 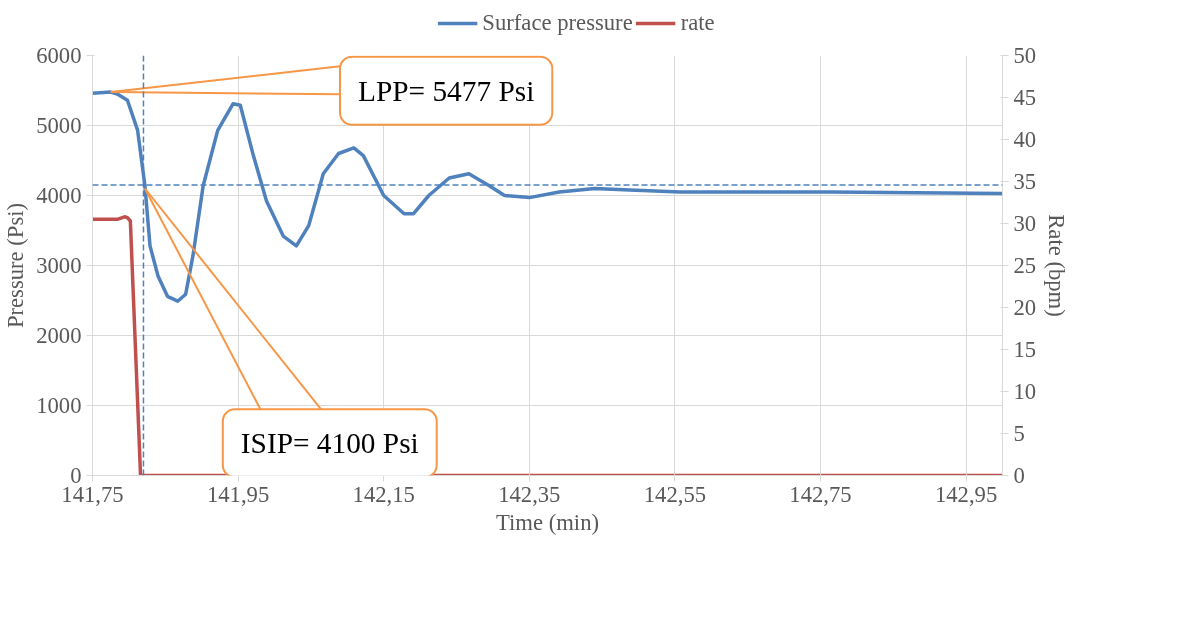 I want to click on x-tick-label: 142,75, so click(x=820, y=494).